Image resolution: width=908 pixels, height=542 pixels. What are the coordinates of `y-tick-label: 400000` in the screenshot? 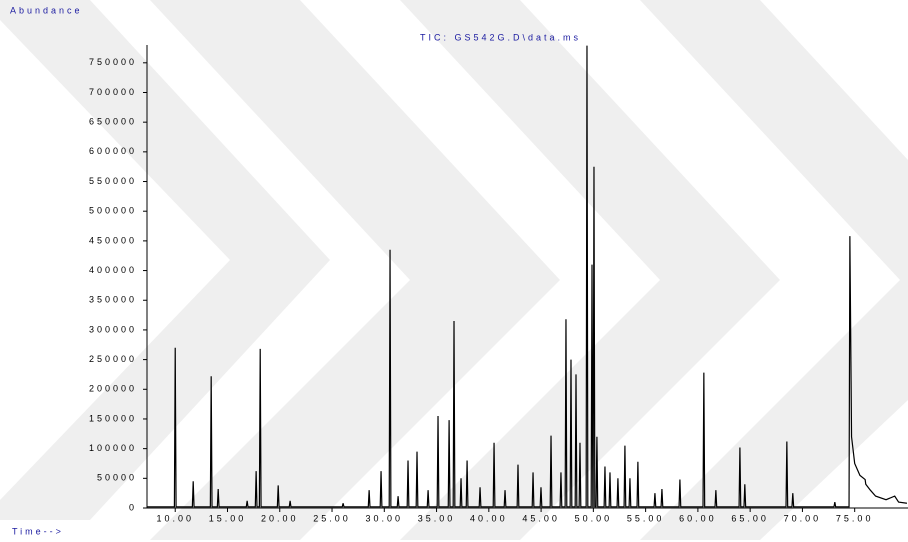 It's located at (113, 270).